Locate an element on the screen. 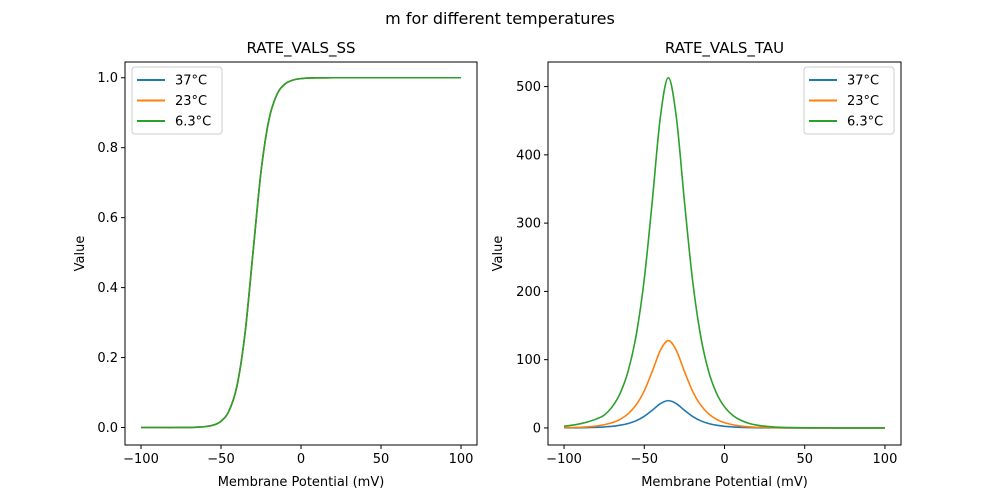 This screenshot has width=1000, height=504. figure-suptitle: m for different temperatures is located at coordinates (500, 18).